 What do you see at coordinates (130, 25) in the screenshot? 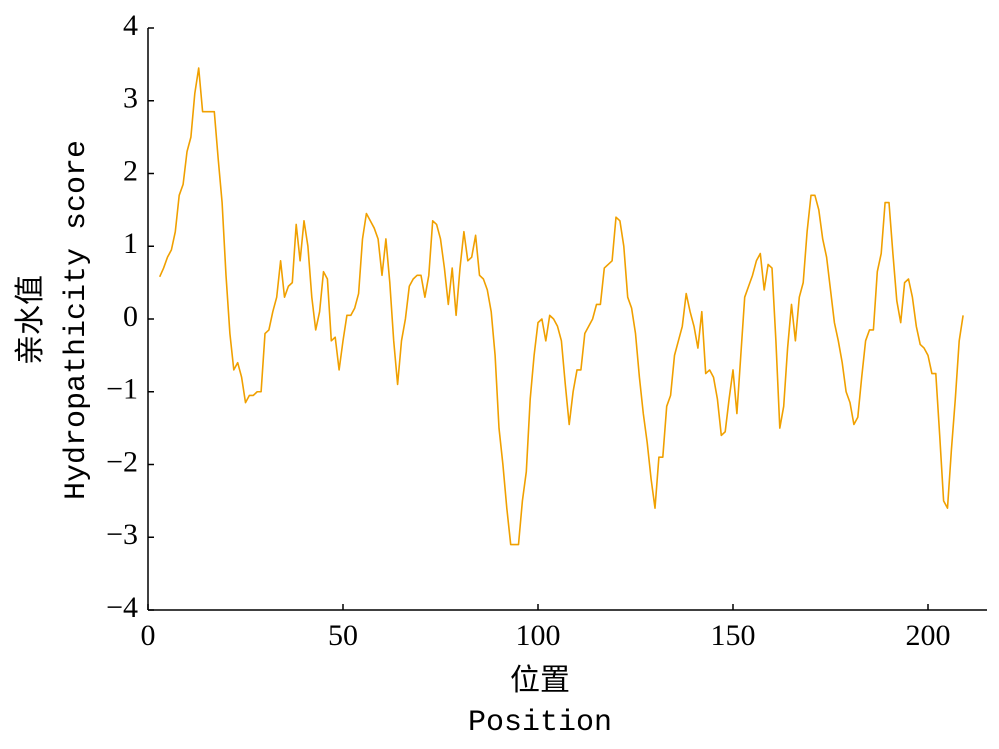
I see `y-tick-label: 4` at bounding box center [130, 25].